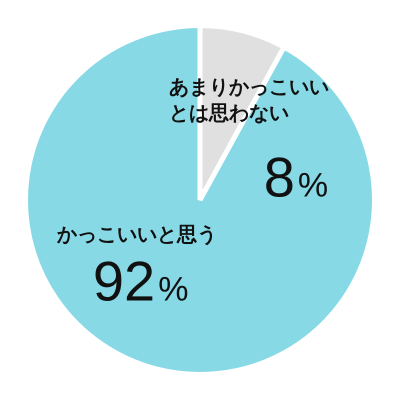 The width and height of the screenshot is (400, 400). Describe the element at coordinates (296, 177) in the screenshot. I see `data-label: 8%` at that location.